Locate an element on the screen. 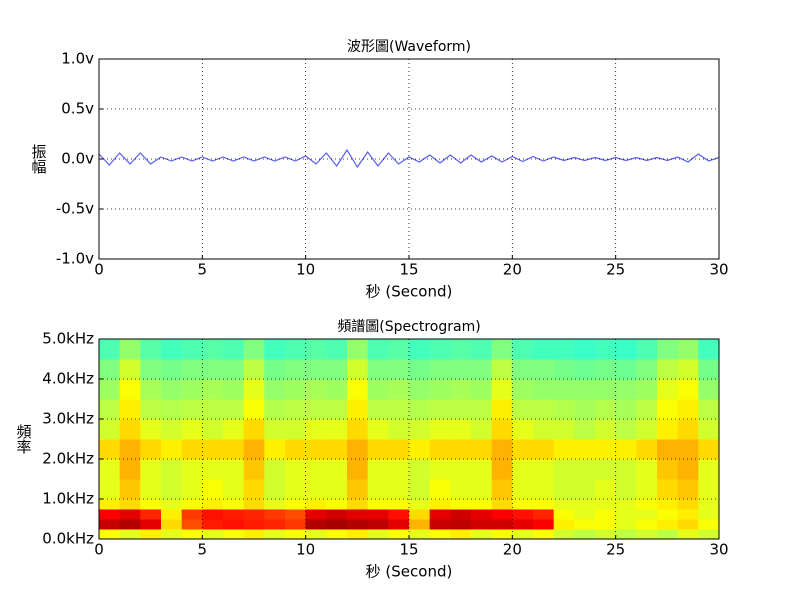 Image resolution: width=800 pixels, height=600 pixels. x-tick-label: 30 is located at coordinates (718, 550).